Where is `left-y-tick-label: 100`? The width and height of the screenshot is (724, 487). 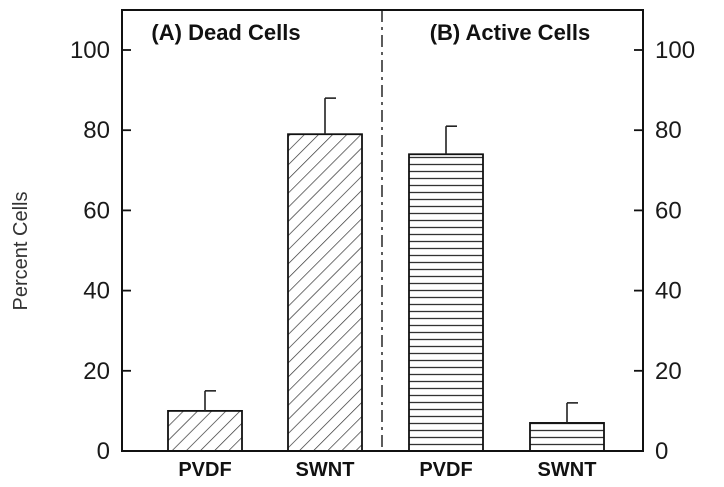 left-y-tick-label: 100 is located at coordinates (90, 50).